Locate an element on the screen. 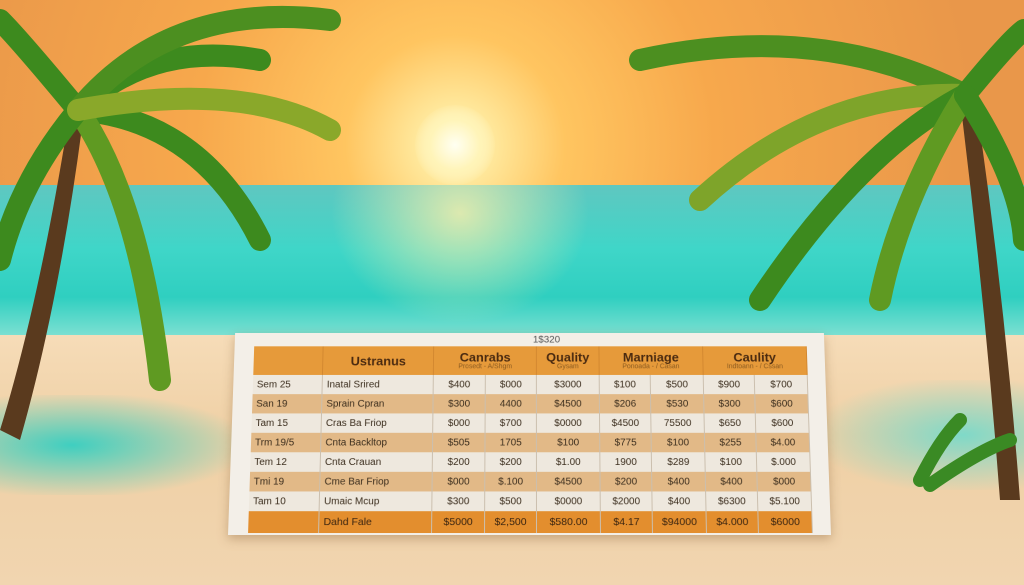  table-cell: $.100 is located at coordinates (510, 481).